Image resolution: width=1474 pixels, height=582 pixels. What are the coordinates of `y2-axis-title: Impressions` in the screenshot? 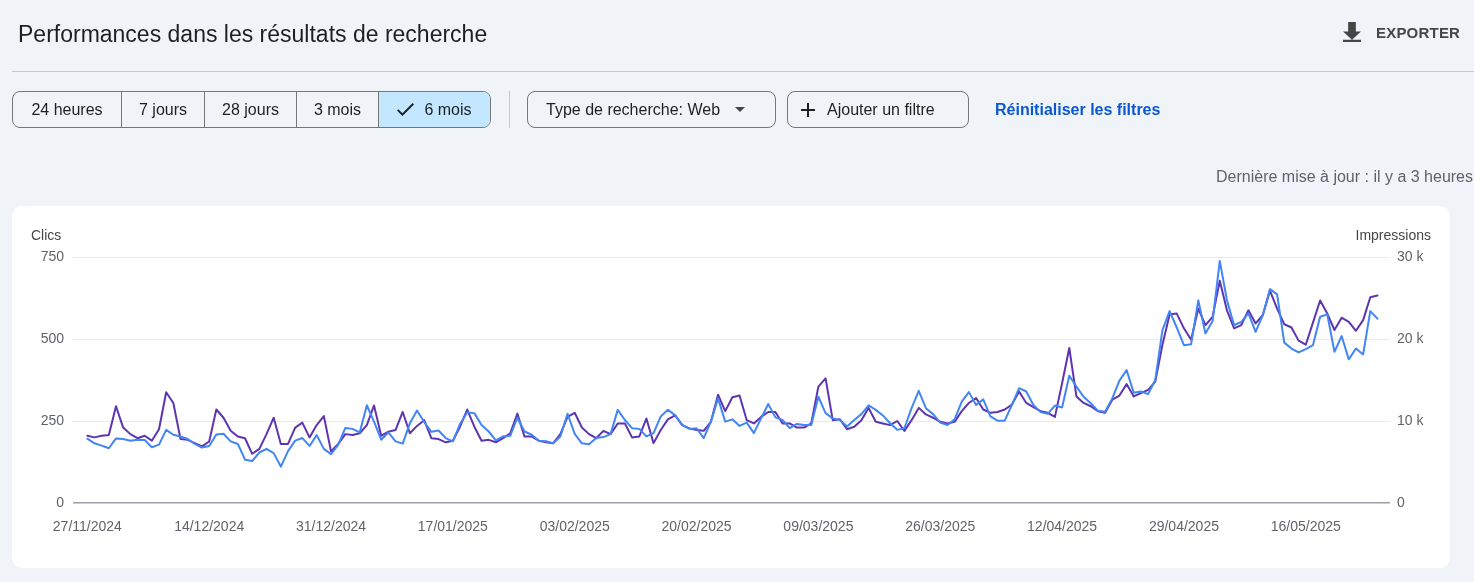 It's located at (1393, 234).